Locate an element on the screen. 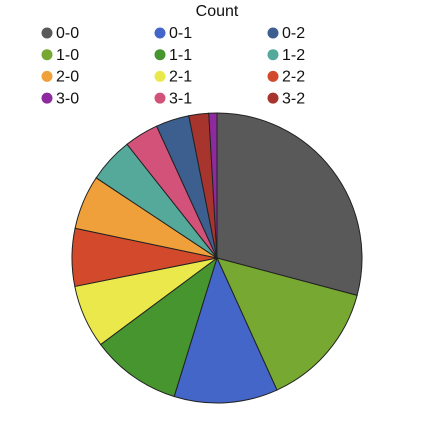 The image size is (435, 434). legend-label: 2-0 is located at coordinates (67, 77).